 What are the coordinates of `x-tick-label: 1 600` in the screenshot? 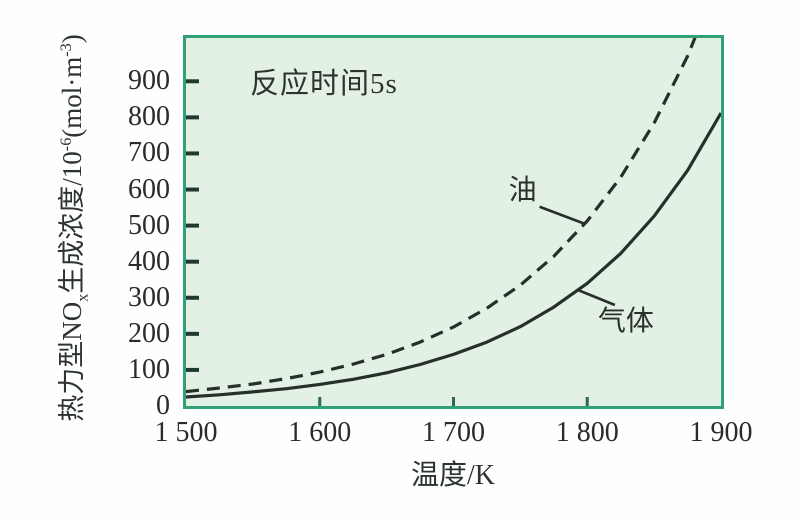 It's located at (320, 432).